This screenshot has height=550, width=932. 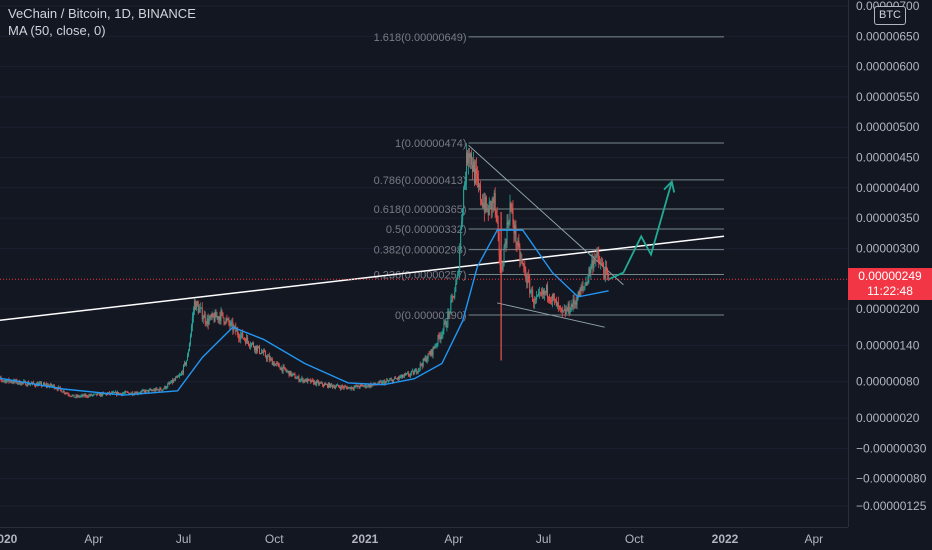 What do you see at coordinates (57, 30) in the screenshot?
I see `indicator-label: MA (50, close, 0)` at bounding box center [57, 30].